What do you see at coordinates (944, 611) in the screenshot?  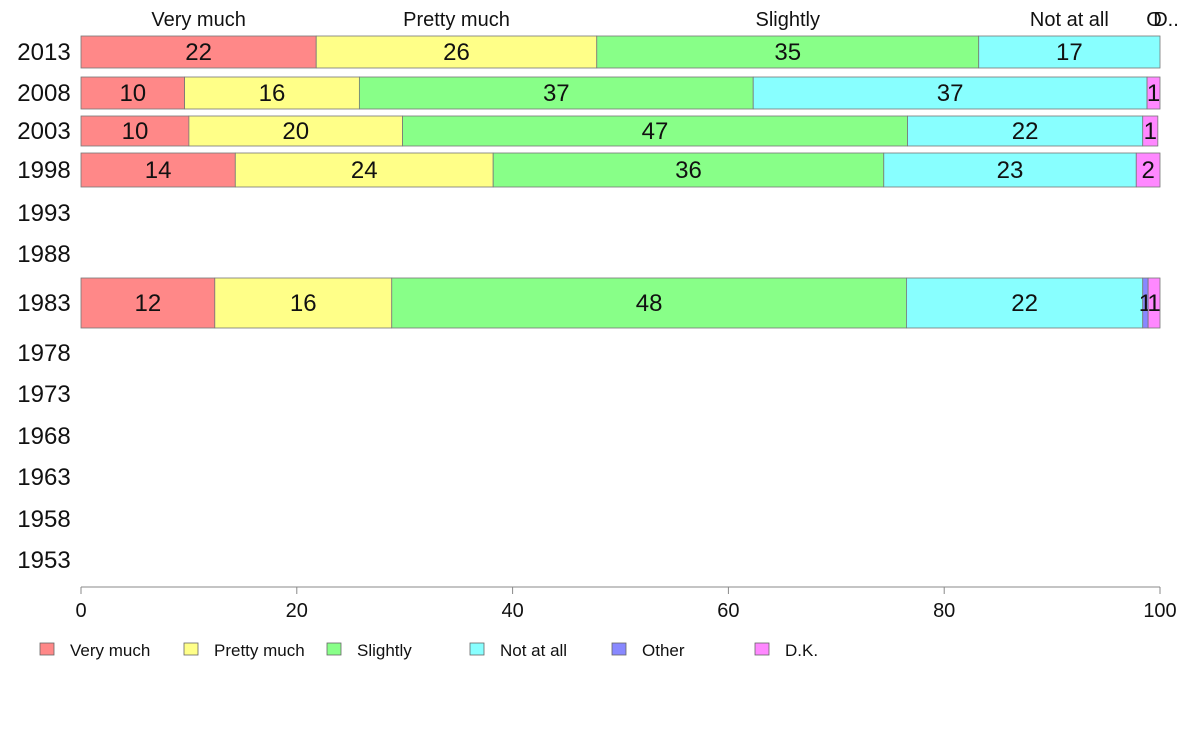 I see `x-tick-label-80: 80` at bounding box center [944, 611].